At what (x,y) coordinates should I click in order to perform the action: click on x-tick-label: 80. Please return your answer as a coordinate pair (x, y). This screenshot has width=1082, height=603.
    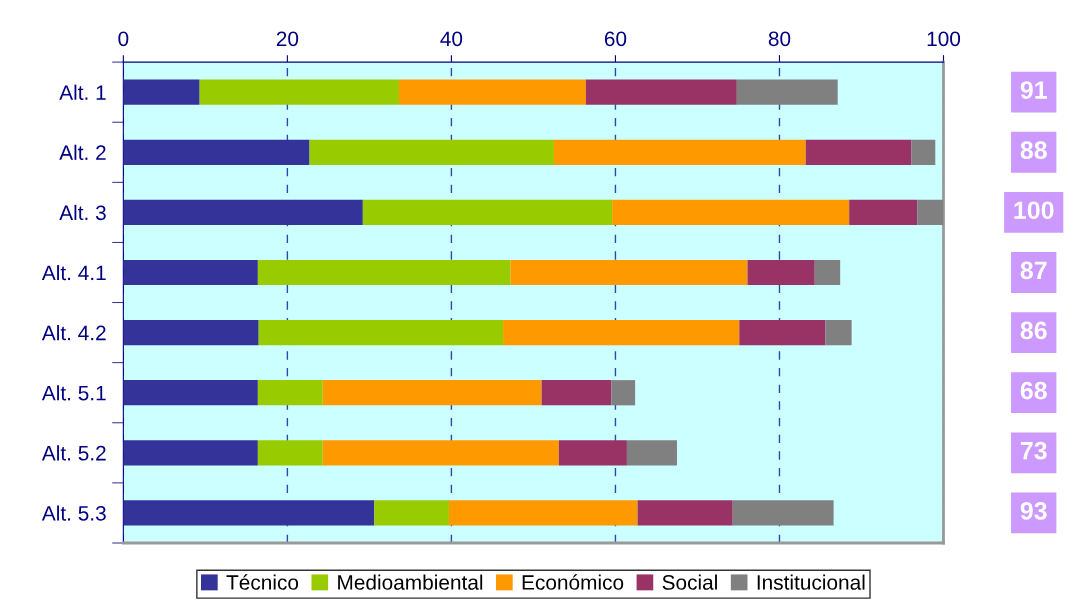
    Looking at the image, I should click on (779, 39).